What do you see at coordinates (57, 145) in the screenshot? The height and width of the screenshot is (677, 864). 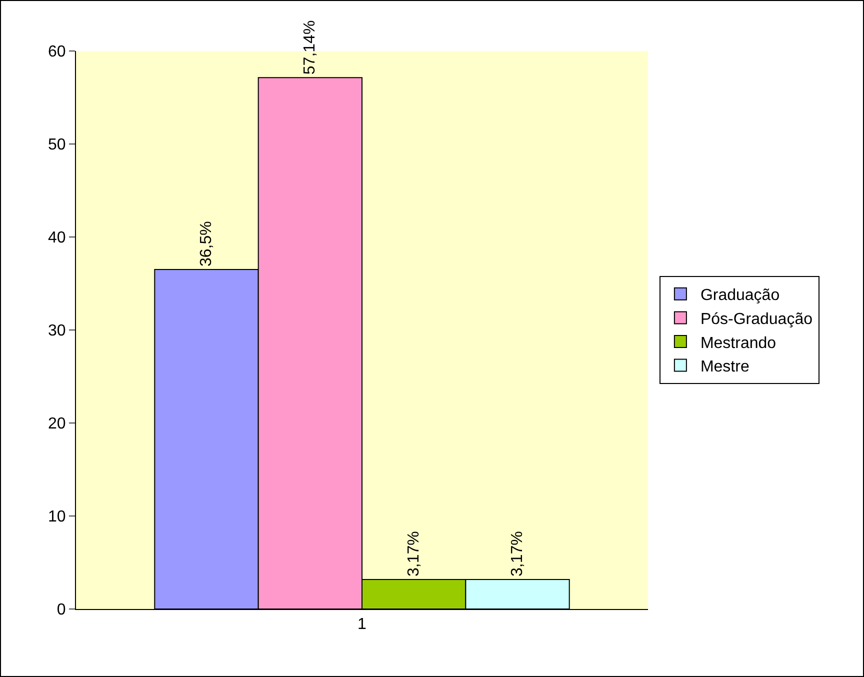 I see `y-tick-label: 50` at bounding box center [57, 145].